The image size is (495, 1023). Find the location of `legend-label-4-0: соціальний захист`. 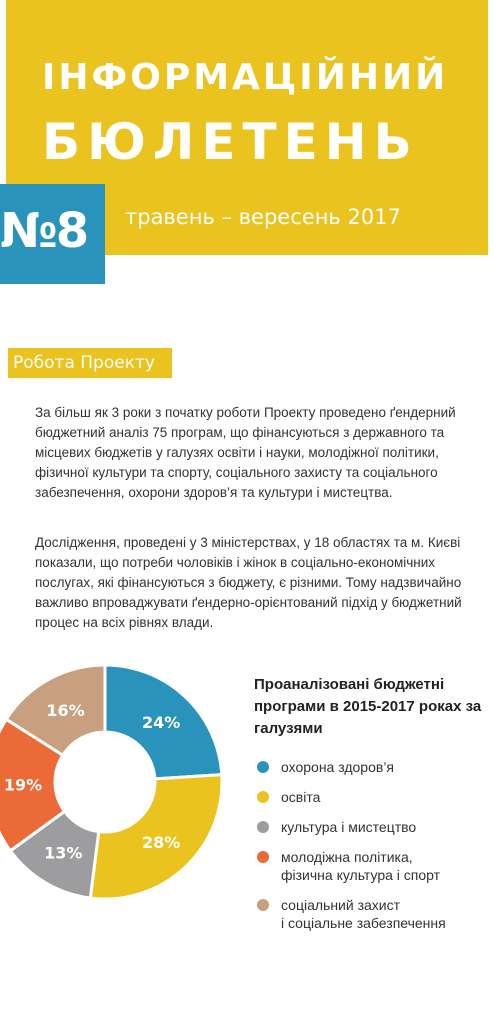

legend-label-4-0: соціальний захист is located at coordinates (341, 905).